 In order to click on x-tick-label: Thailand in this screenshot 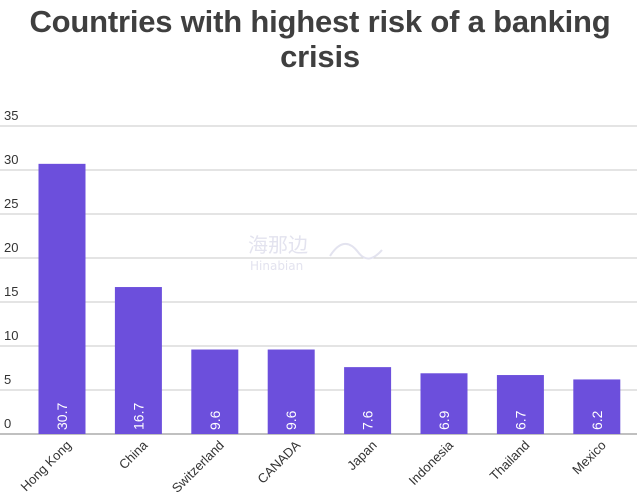, I will do `click(510, 461)`.